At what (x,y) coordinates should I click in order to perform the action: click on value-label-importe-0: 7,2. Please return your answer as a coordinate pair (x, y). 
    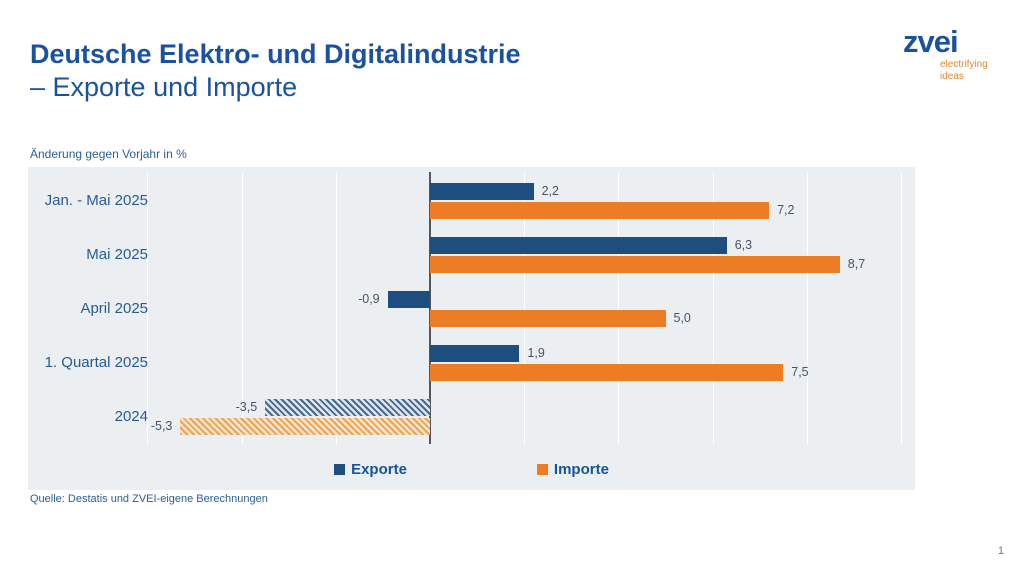
    Looking at the image, I should click on (786, 210).